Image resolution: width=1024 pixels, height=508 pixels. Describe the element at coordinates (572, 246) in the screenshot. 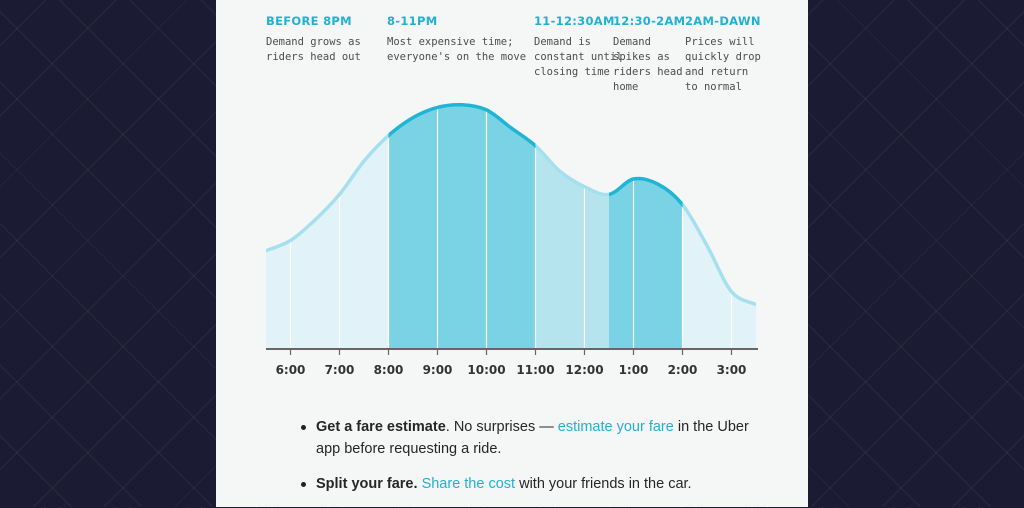

I see `region-shoulder-fill` at that location.